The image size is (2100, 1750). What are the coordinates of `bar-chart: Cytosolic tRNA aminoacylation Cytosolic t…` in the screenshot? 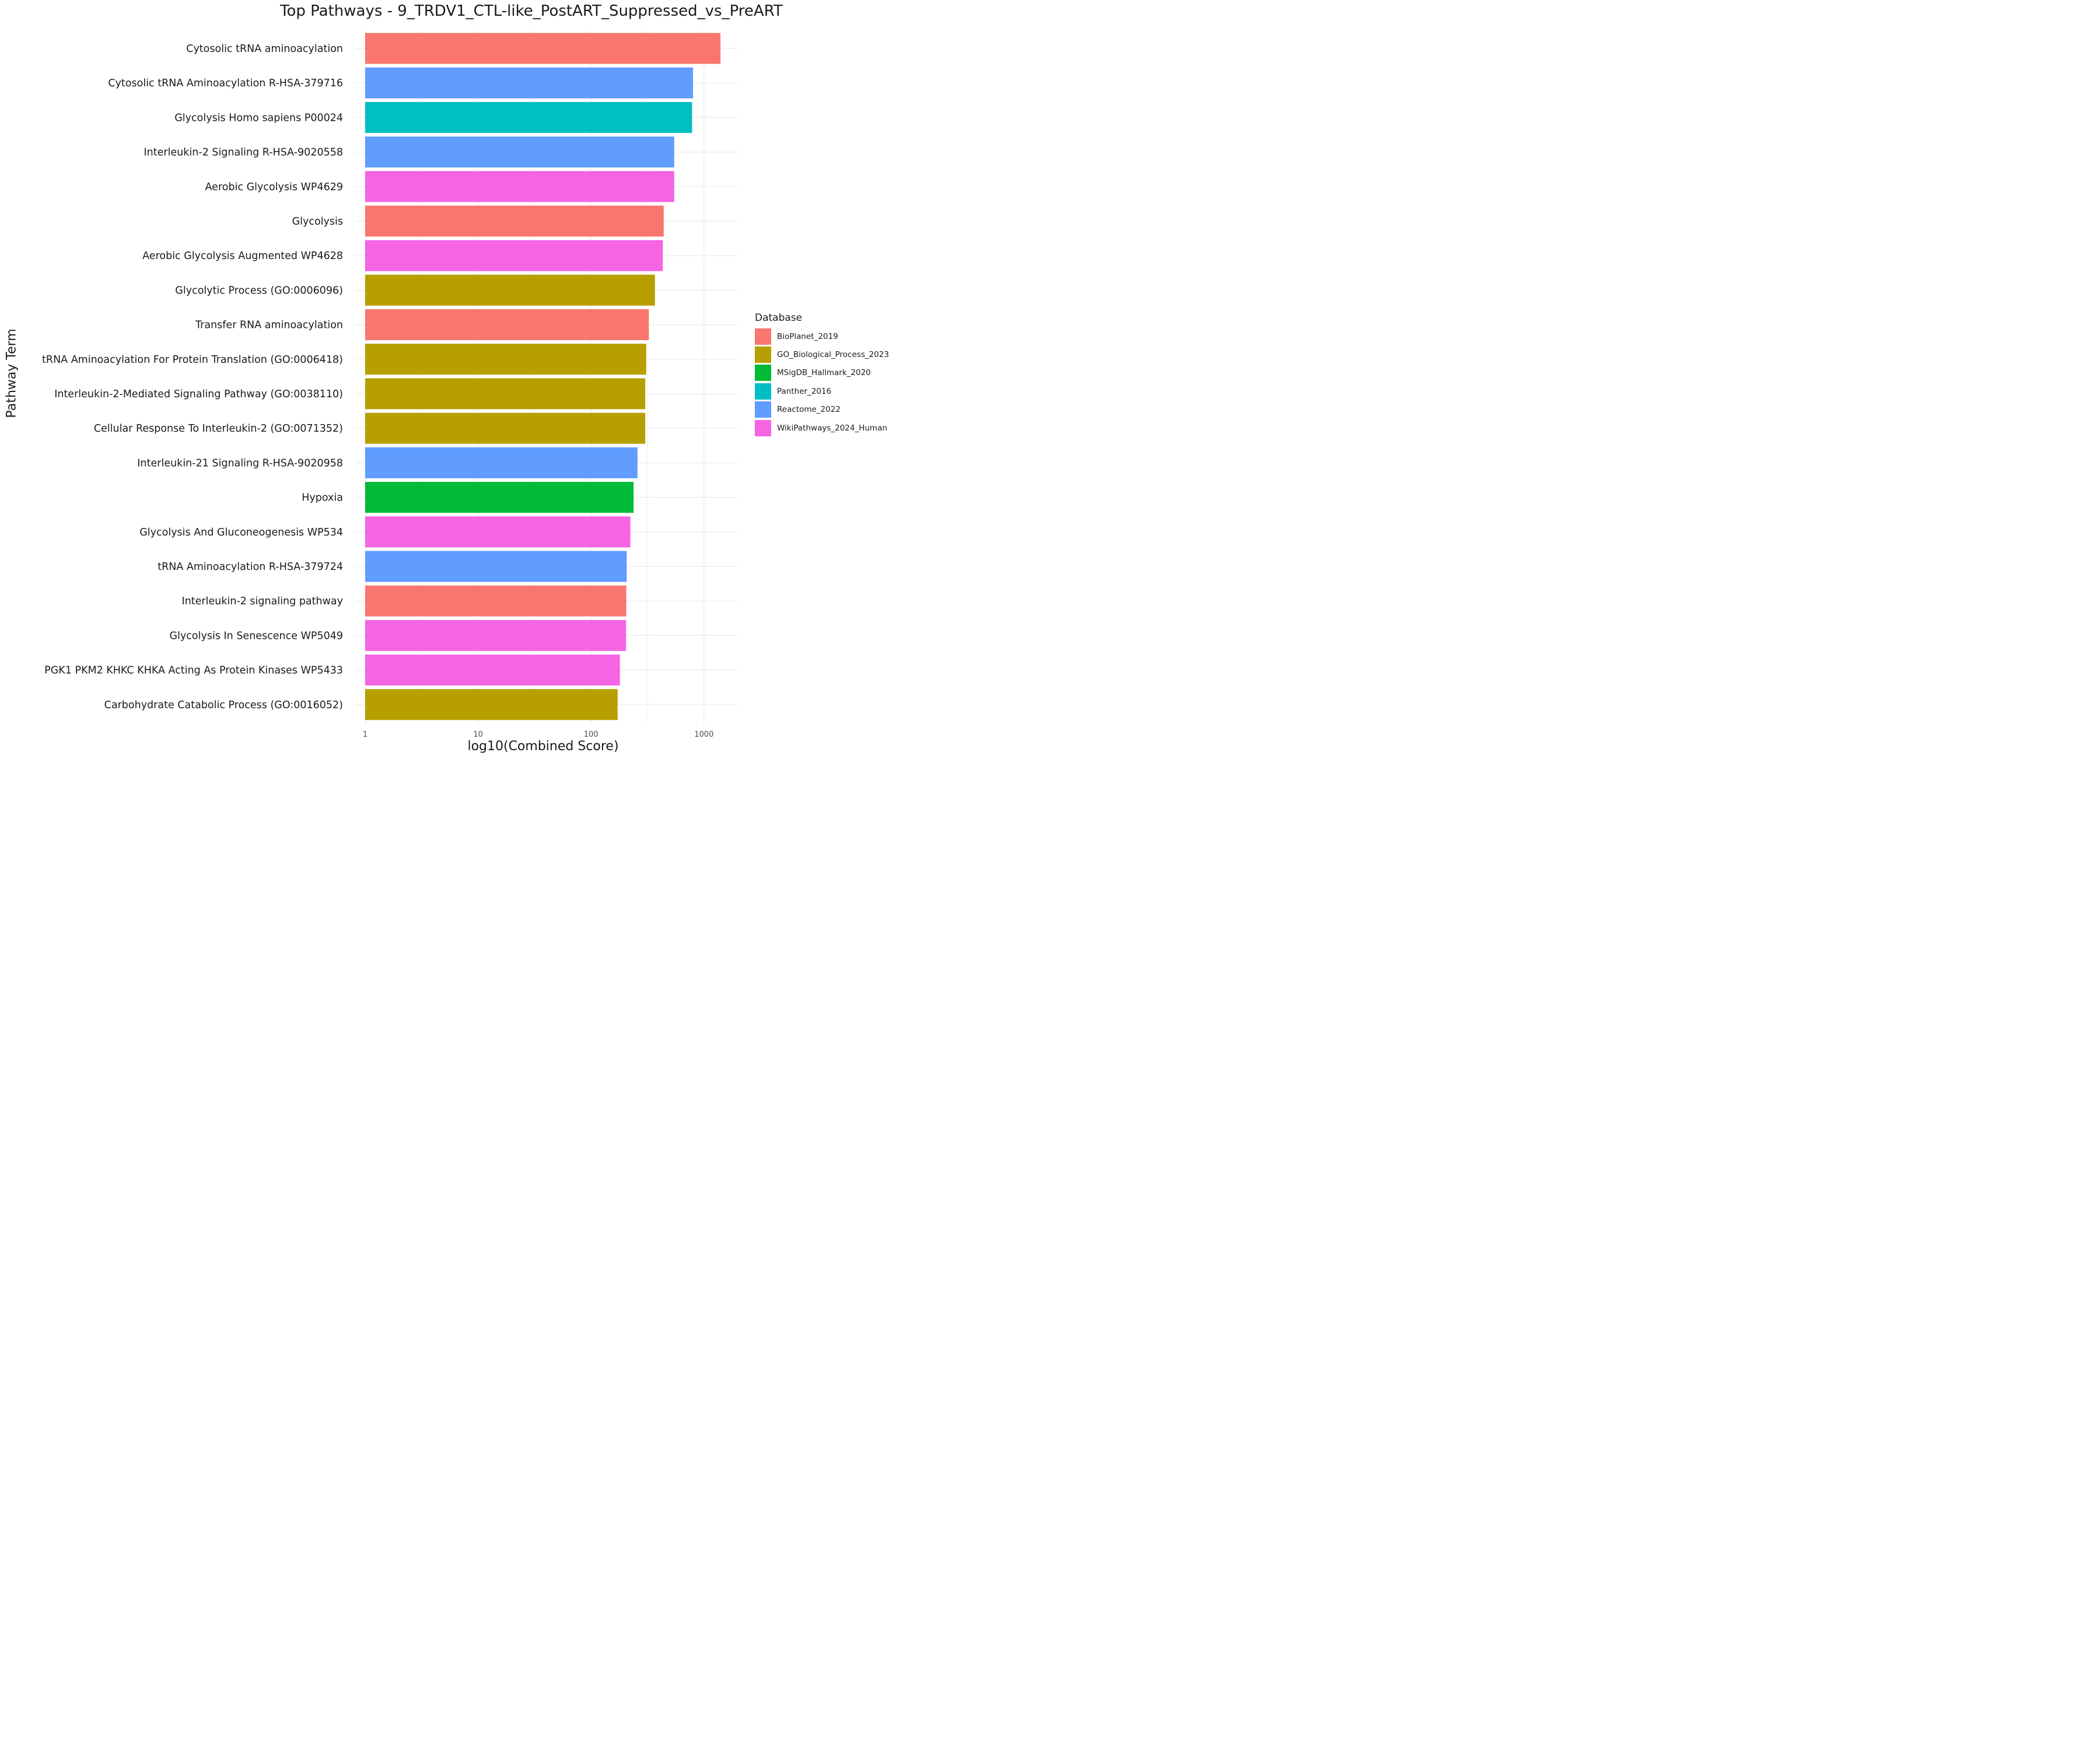 It's located at (390, 384).